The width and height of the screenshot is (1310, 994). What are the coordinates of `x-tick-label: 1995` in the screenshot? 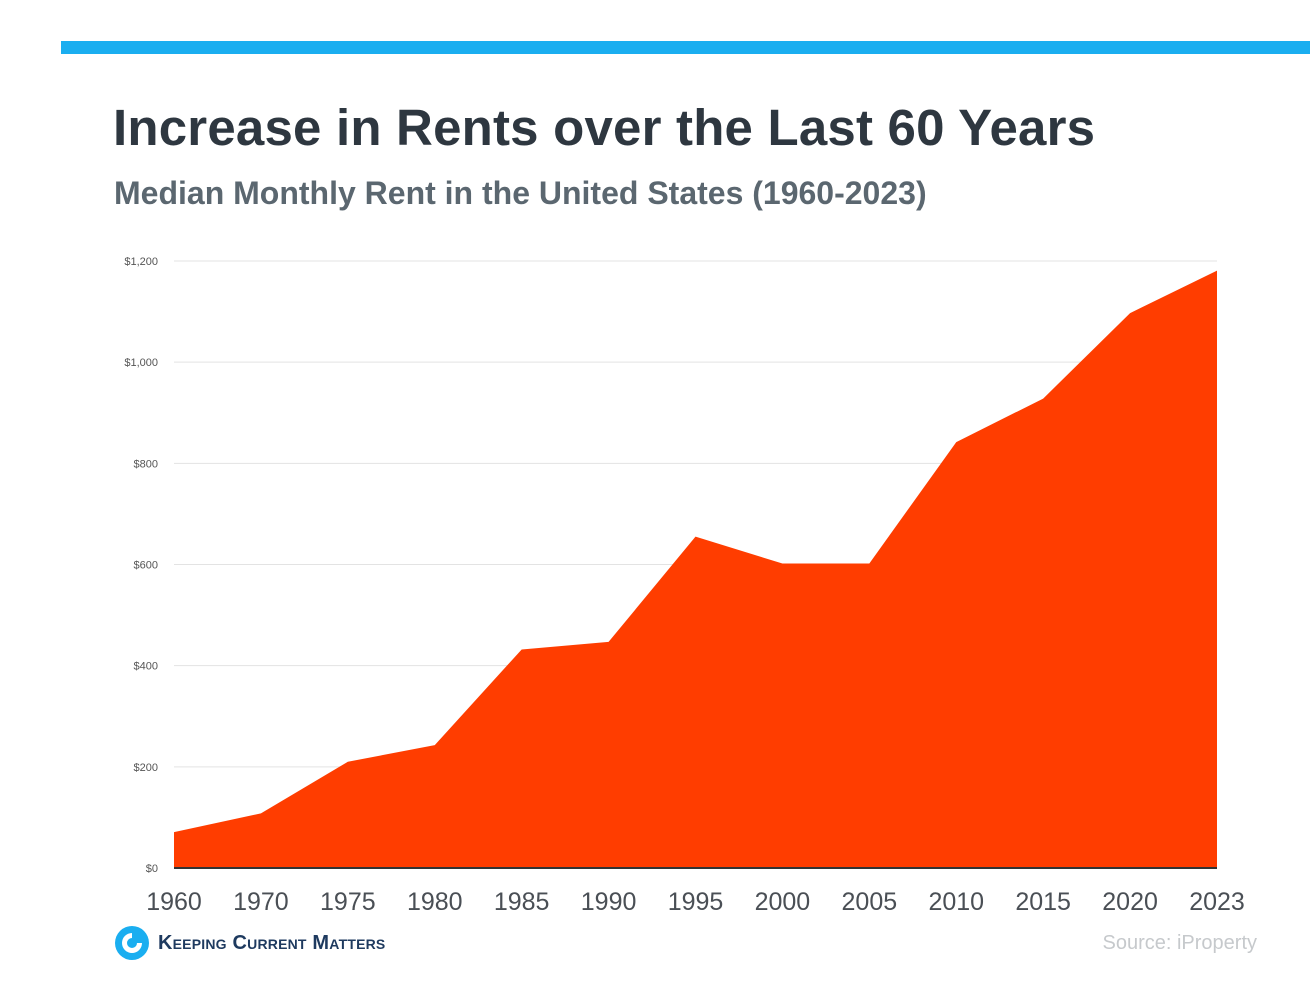 It's located at (696, 902).